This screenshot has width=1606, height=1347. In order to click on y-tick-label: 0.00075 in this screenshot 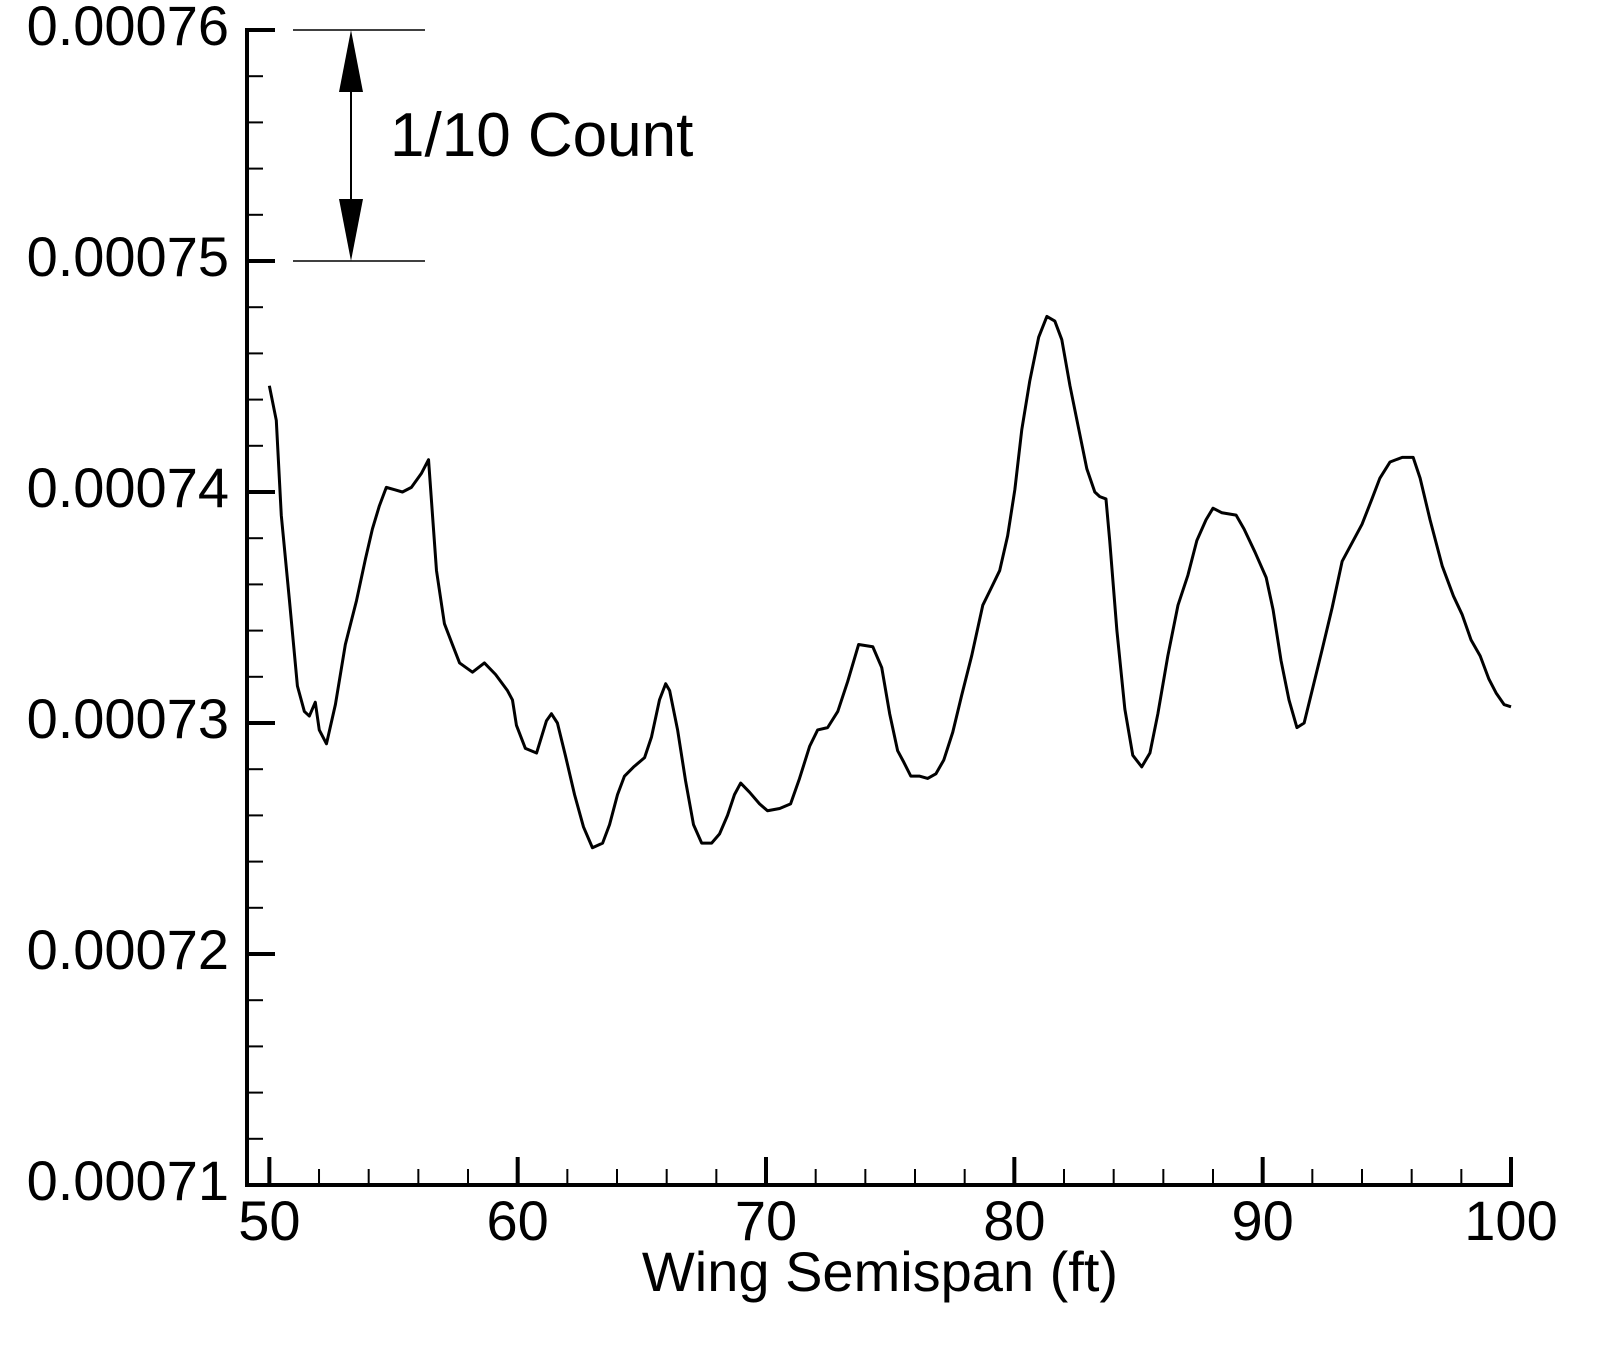, I will do `click(128, 256)`.